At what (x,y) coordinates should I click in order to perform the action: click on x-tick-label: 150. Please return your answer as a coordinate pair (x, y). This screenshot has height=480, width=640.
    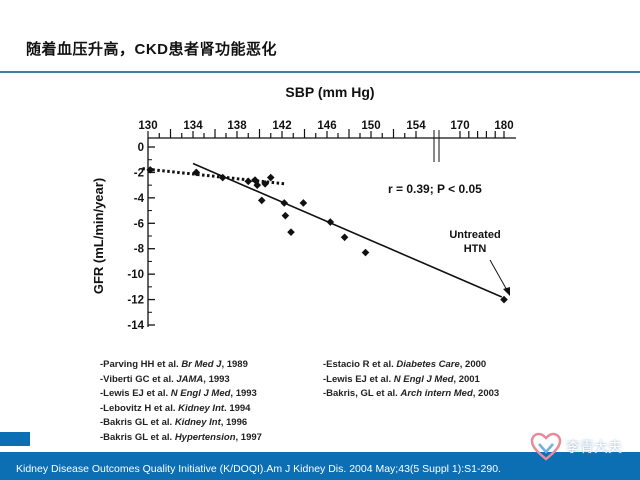
    Looking at the image, I should click on (370, 126).